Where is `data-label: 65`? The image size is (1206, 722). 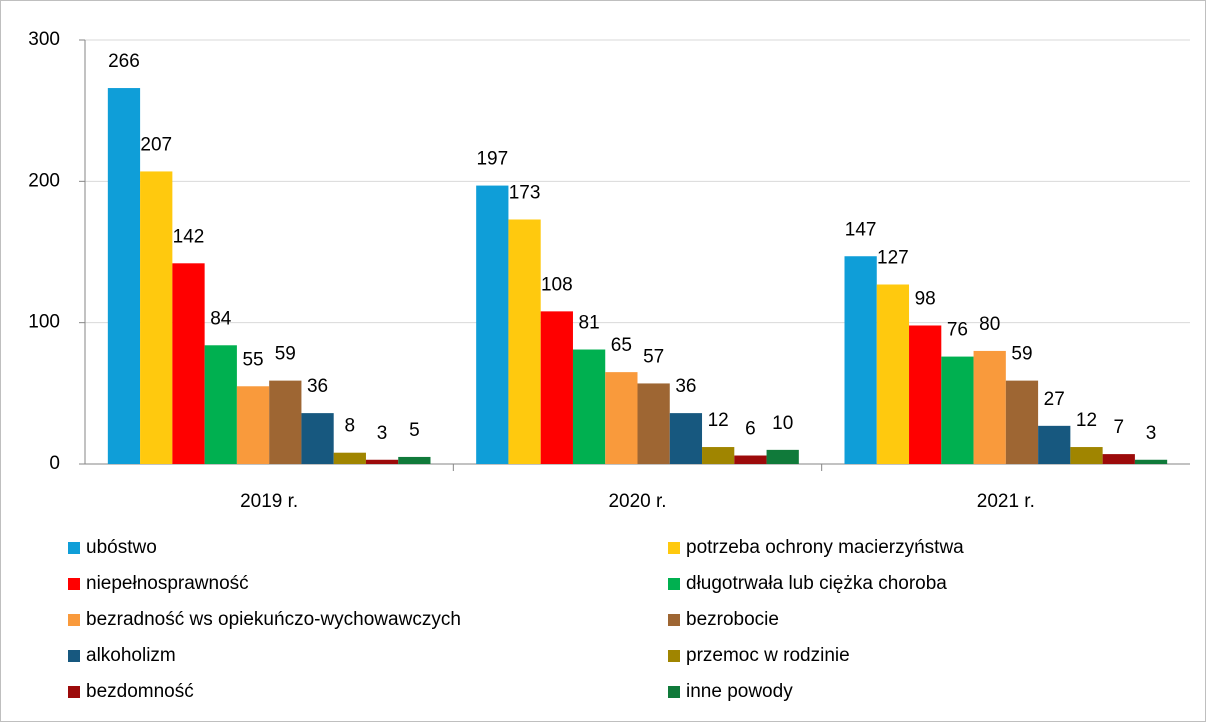
data-label: 65 is located at coordinates (621, 345).